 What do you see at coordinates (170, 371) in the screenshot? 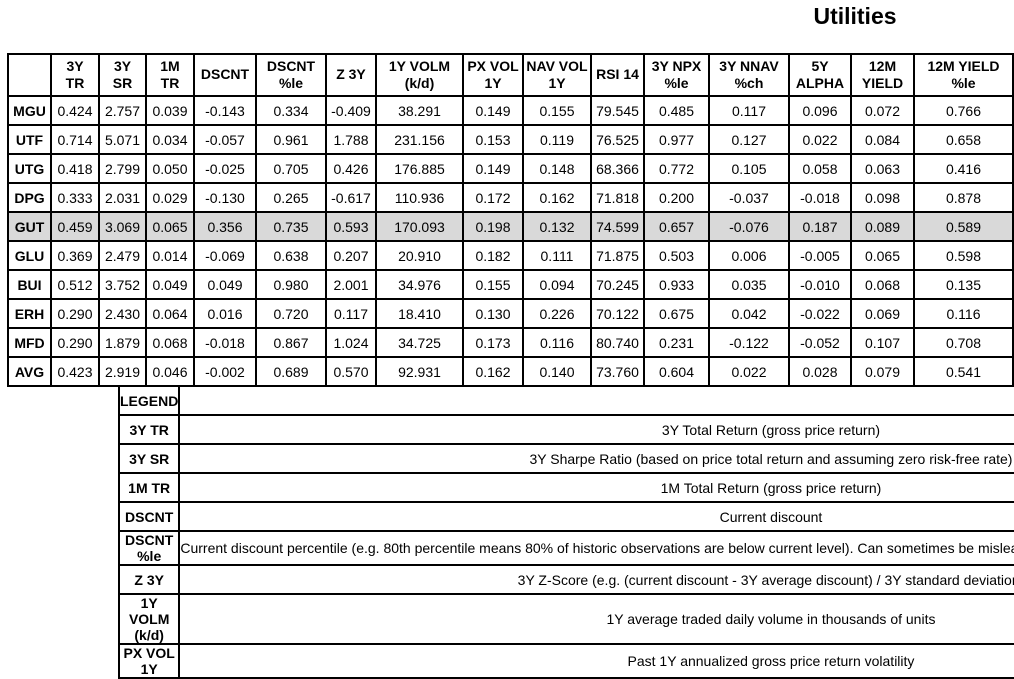
I see `value-cell: 0.046` at bounding box center [170, 371].